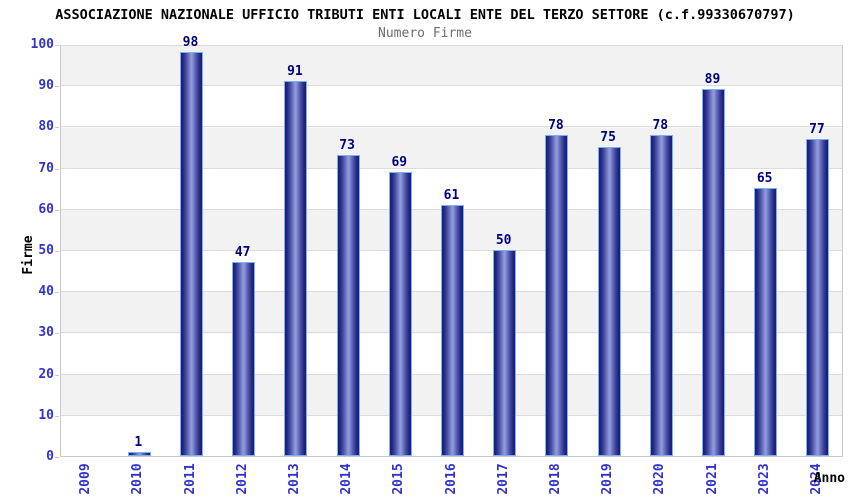 This screenshot has height=500, width=850. Describe the element at coordinates (46, 250) in the screenshot. I see `y-tick-label-50: 50` at that location.